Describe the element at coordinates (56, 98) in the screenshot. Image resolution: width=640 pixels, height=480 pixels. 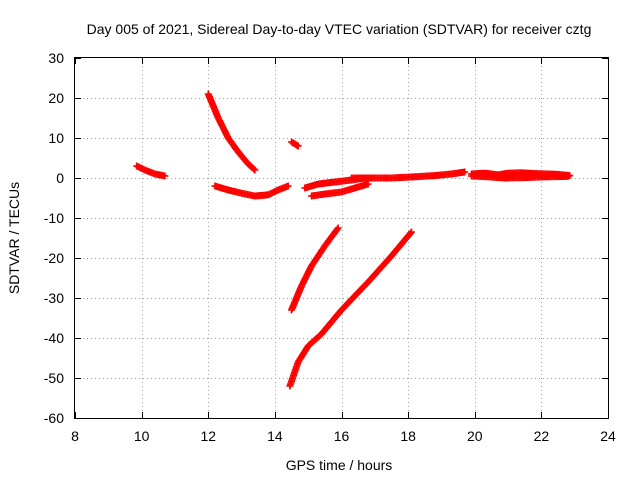
I see `y-tick-label: 20` at that location.